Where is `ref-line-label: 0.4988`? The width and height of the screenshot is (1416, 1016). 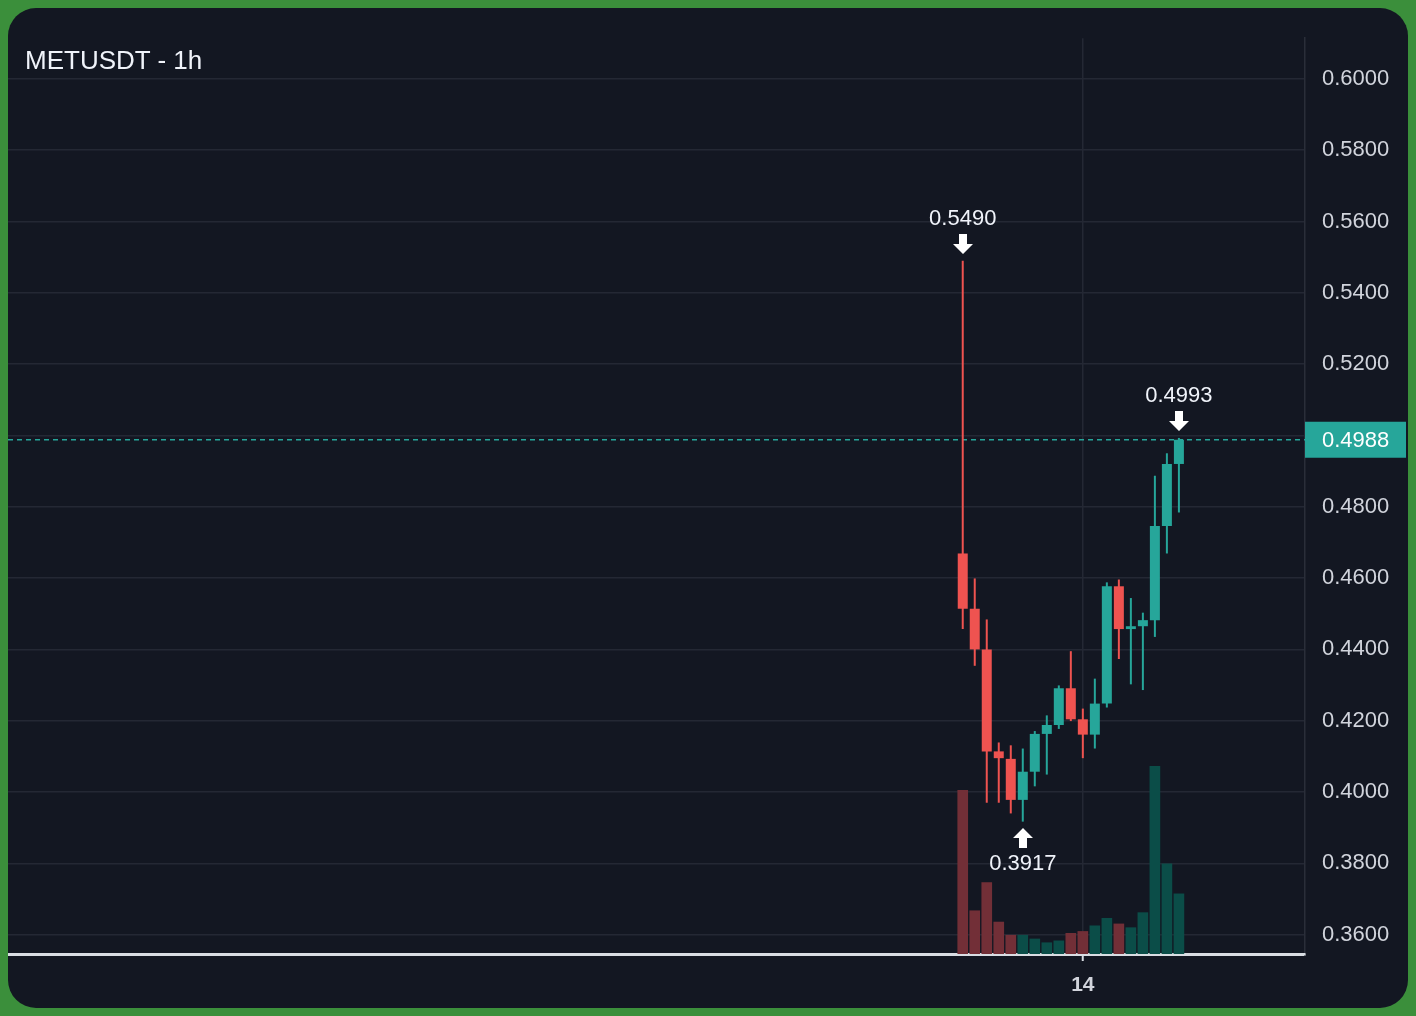 ref-line-label: 0.4988 is located at coordinates (1356, 439).